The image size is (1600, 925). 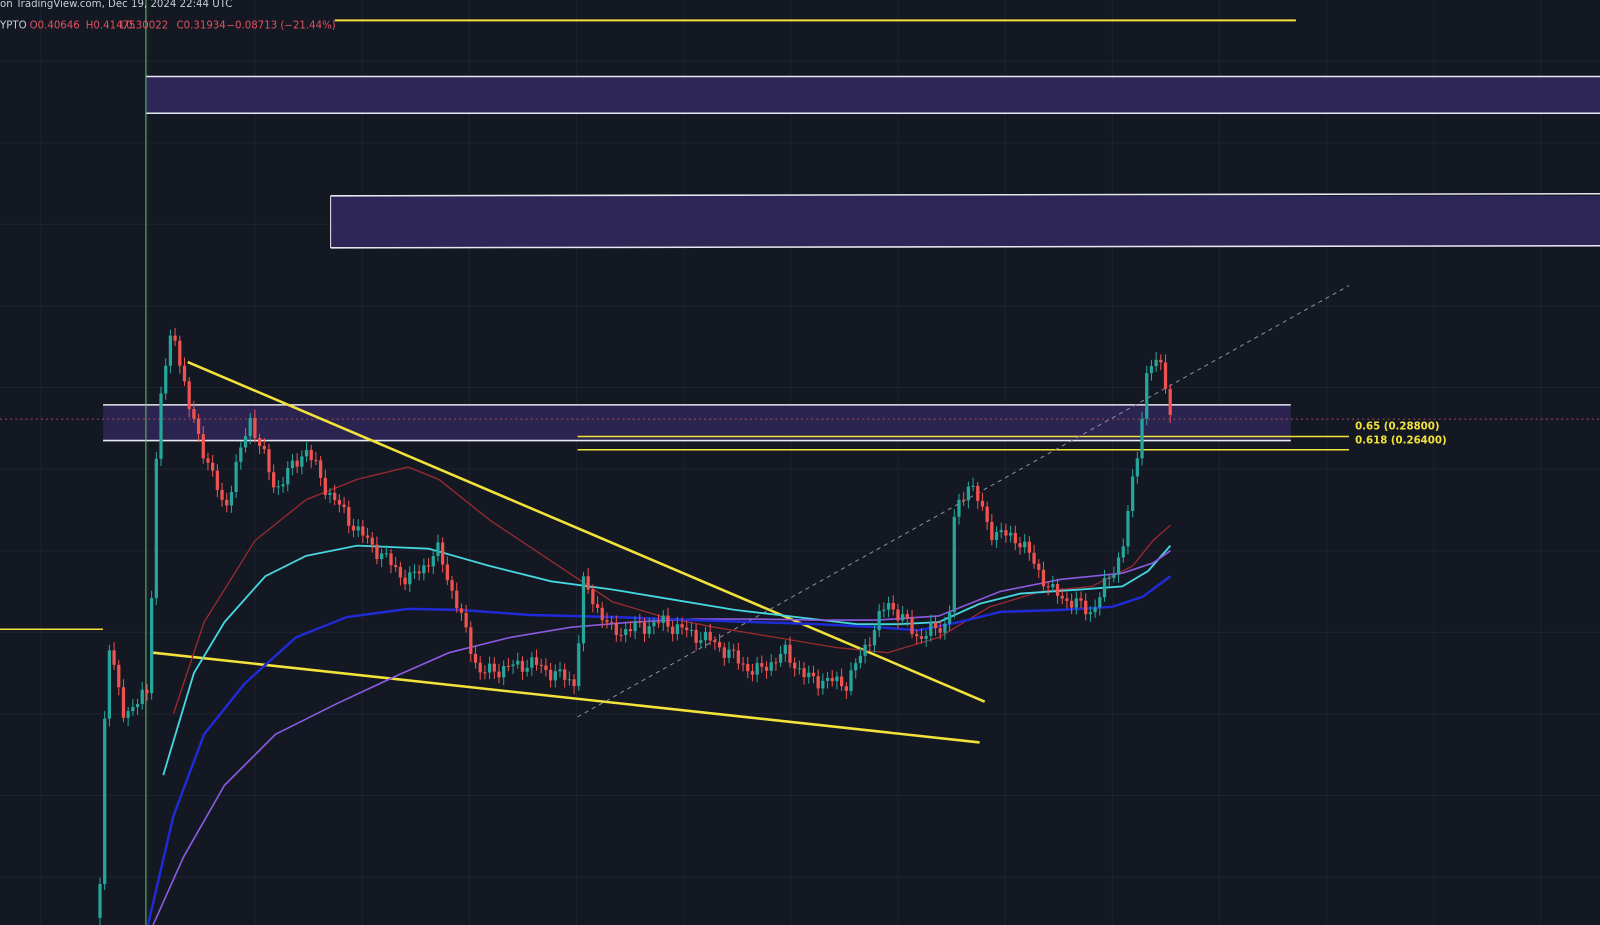 I want to click on ohlc-high: H0.41475, so click(x=111, y=25).